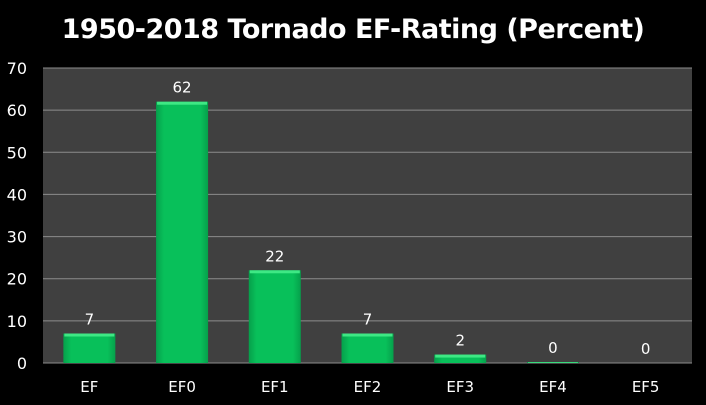 This screenshot has width=706, height=405. Describe the element at coordinates (460, 341) in the screenshot. I see `data-label: 2` at that location.